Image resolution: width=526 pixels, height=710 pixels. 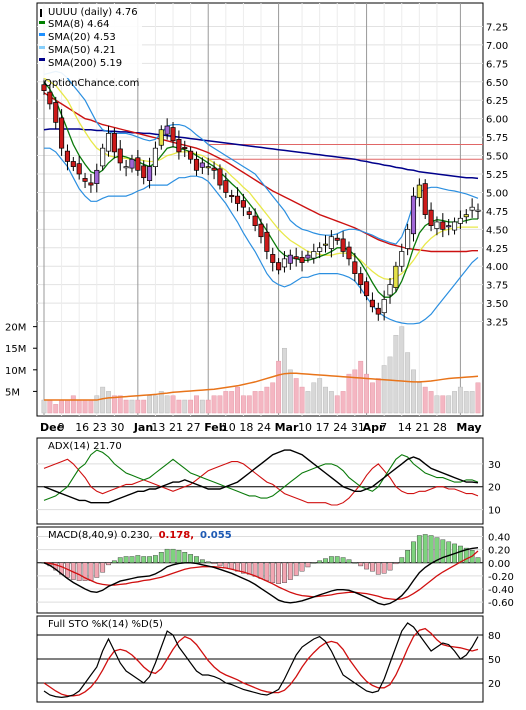 What do you see at coordinates (501, 603) in the screenshot?
I see `macd-tick-label: -0.60` at bounding box center [501, 603].